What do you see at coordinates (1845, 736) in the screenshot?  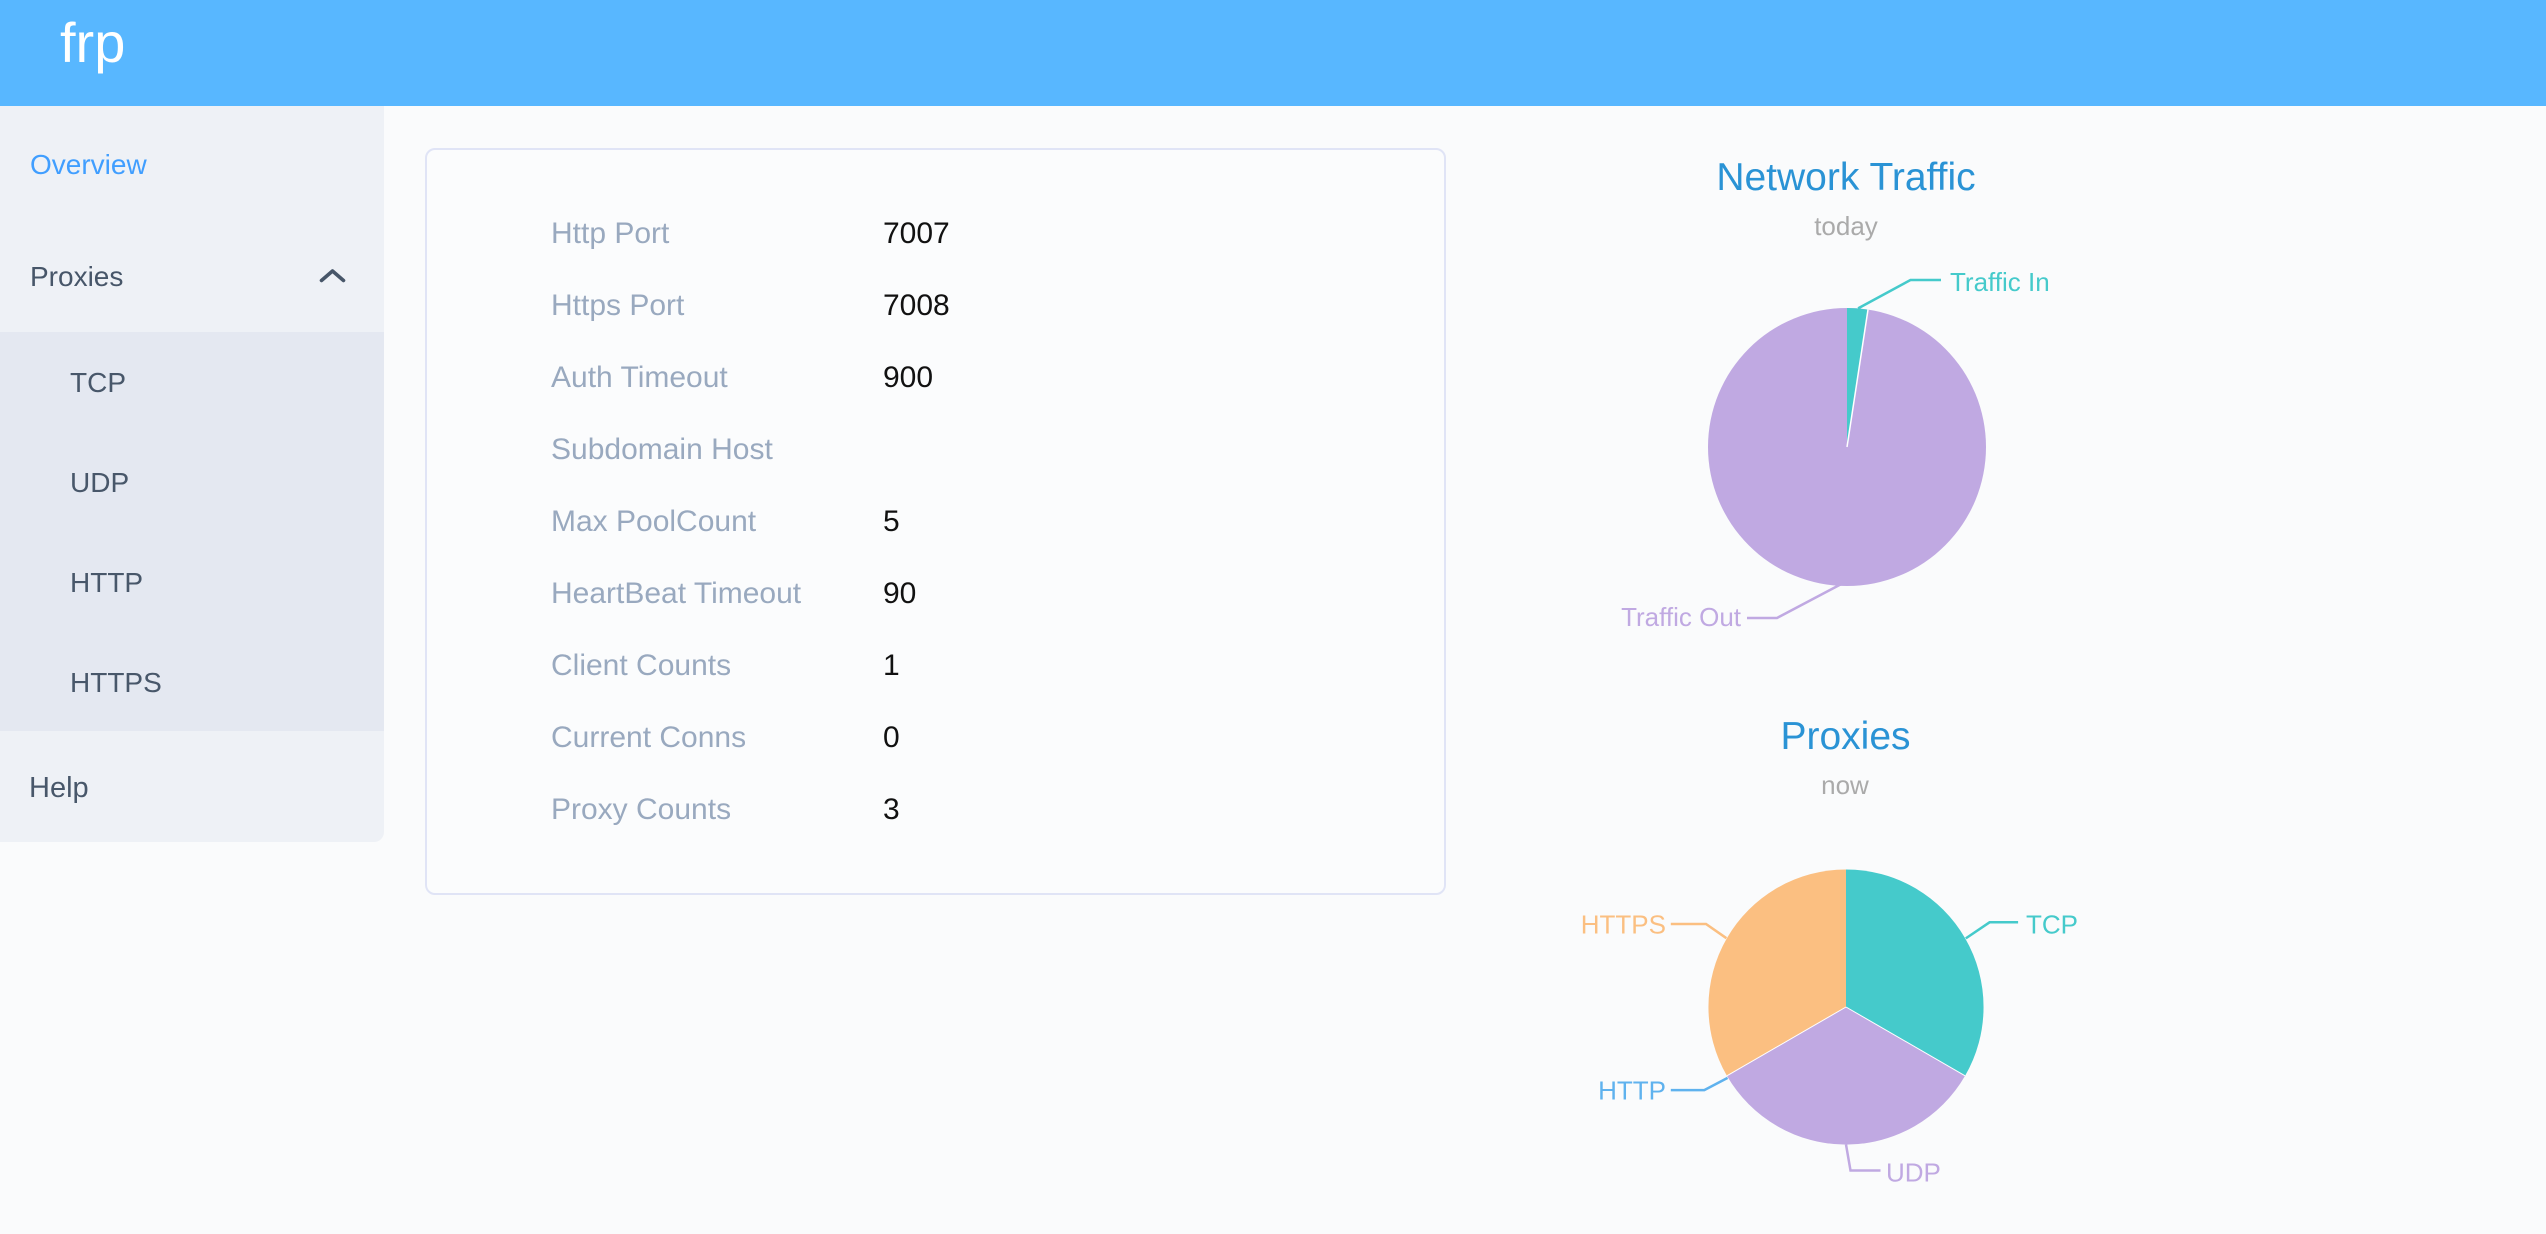 I see `svg-text: Proxies` at bounding box center [1845, 736].